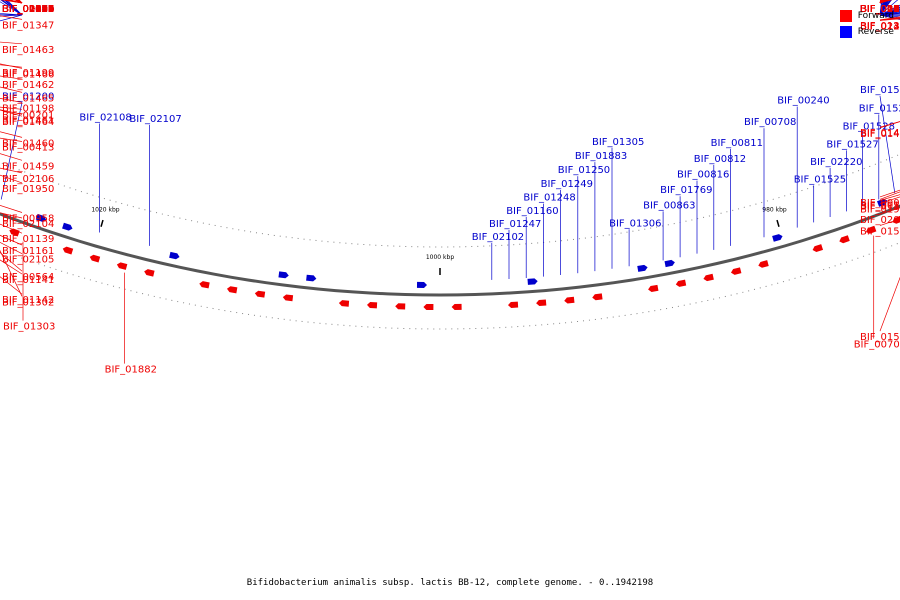  Describe the element at coordinates (28, 74) in the screenshot. I see `forward-gene-label: BIF_01466` at that location.